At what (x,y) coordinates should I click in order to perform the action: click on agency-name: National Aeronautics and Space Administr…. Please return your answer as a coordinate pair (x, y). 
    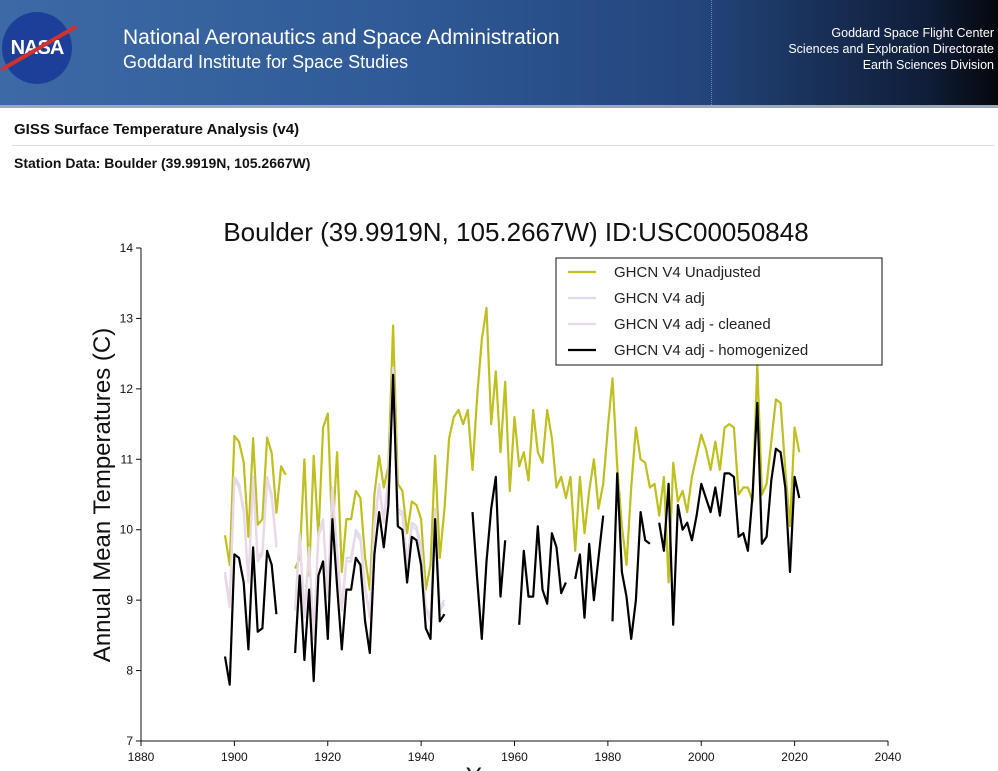
    Looking at the image, I should click on (341, 37).